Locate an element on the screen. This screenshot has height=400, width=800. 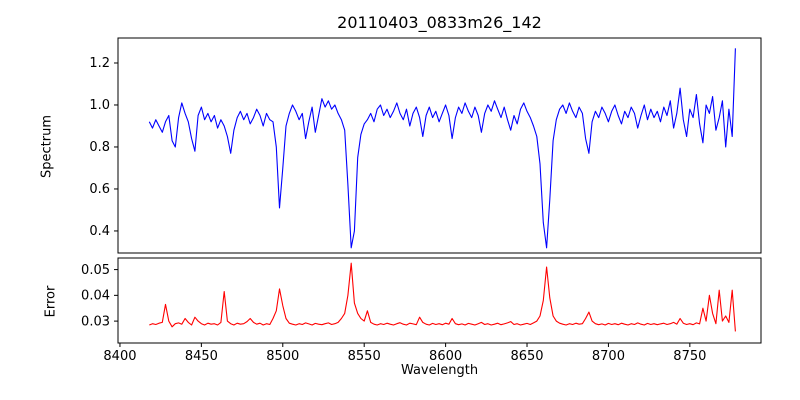
svg-text: 8450 is located at coordinates (201, 356).